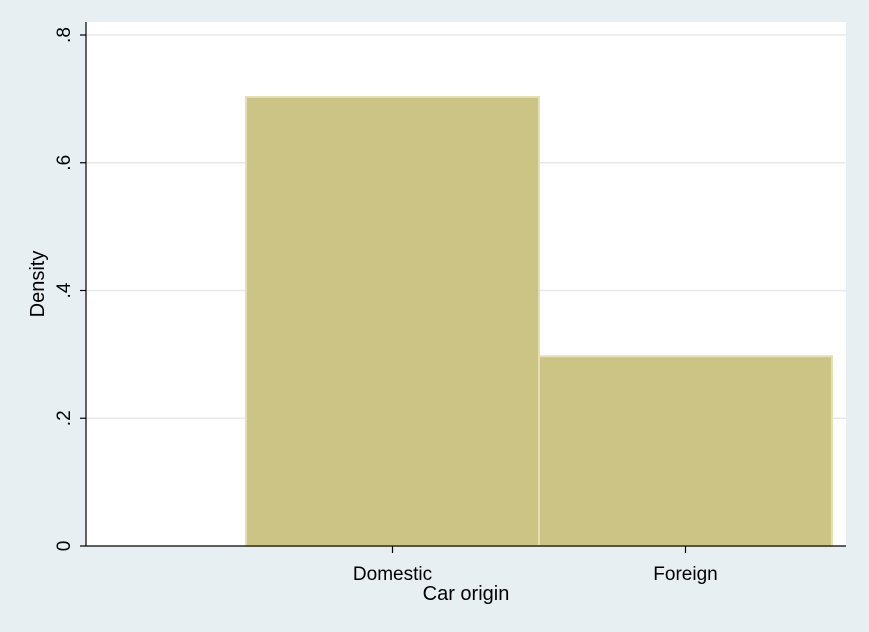 The height and width of the screenshot is (632, 869). I want to click on x-axis-title: Car origin, so click(466, 594).